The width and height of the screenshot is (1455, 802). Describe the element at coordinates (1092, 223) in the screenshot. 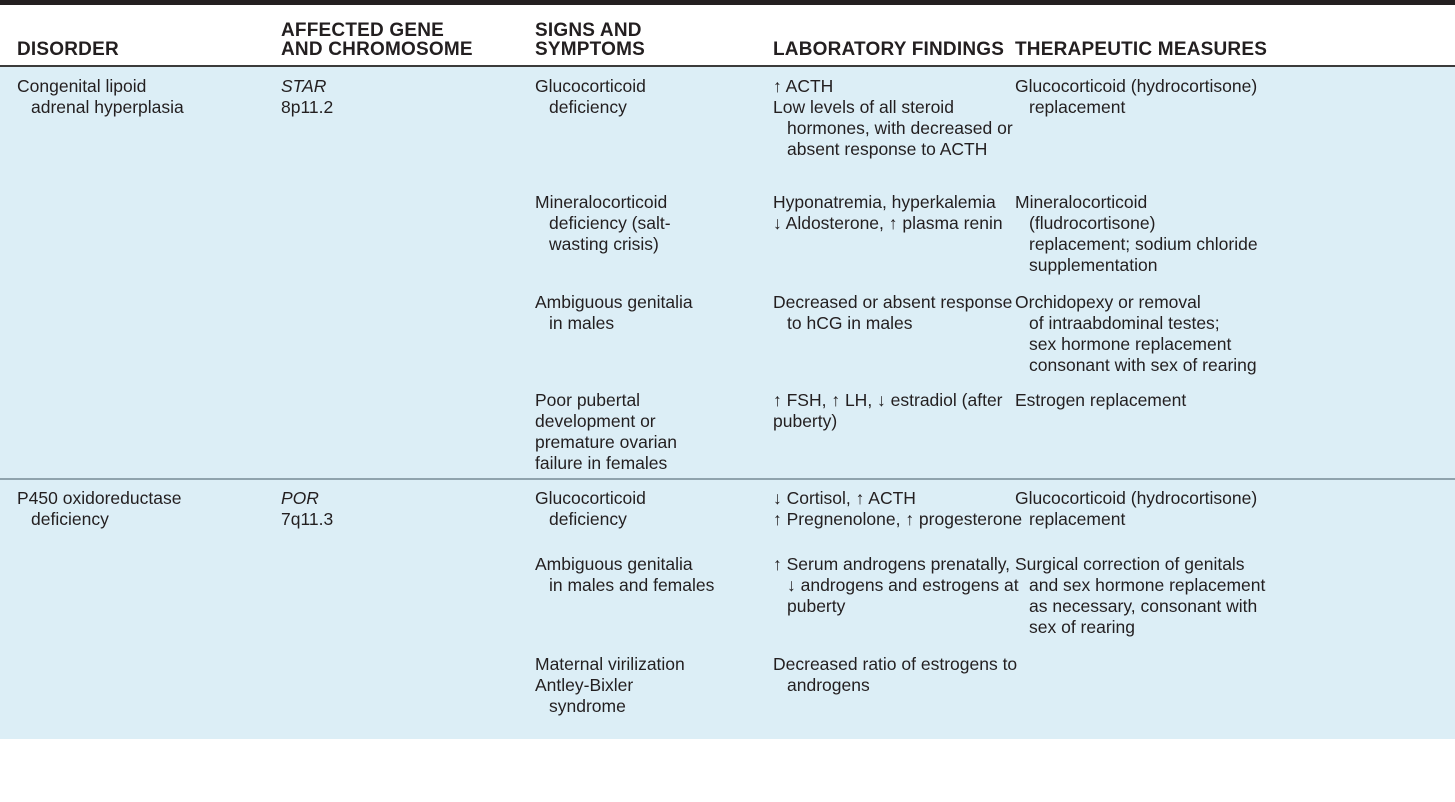

I see `therapy-line: (fludrocortisone)` at that location.